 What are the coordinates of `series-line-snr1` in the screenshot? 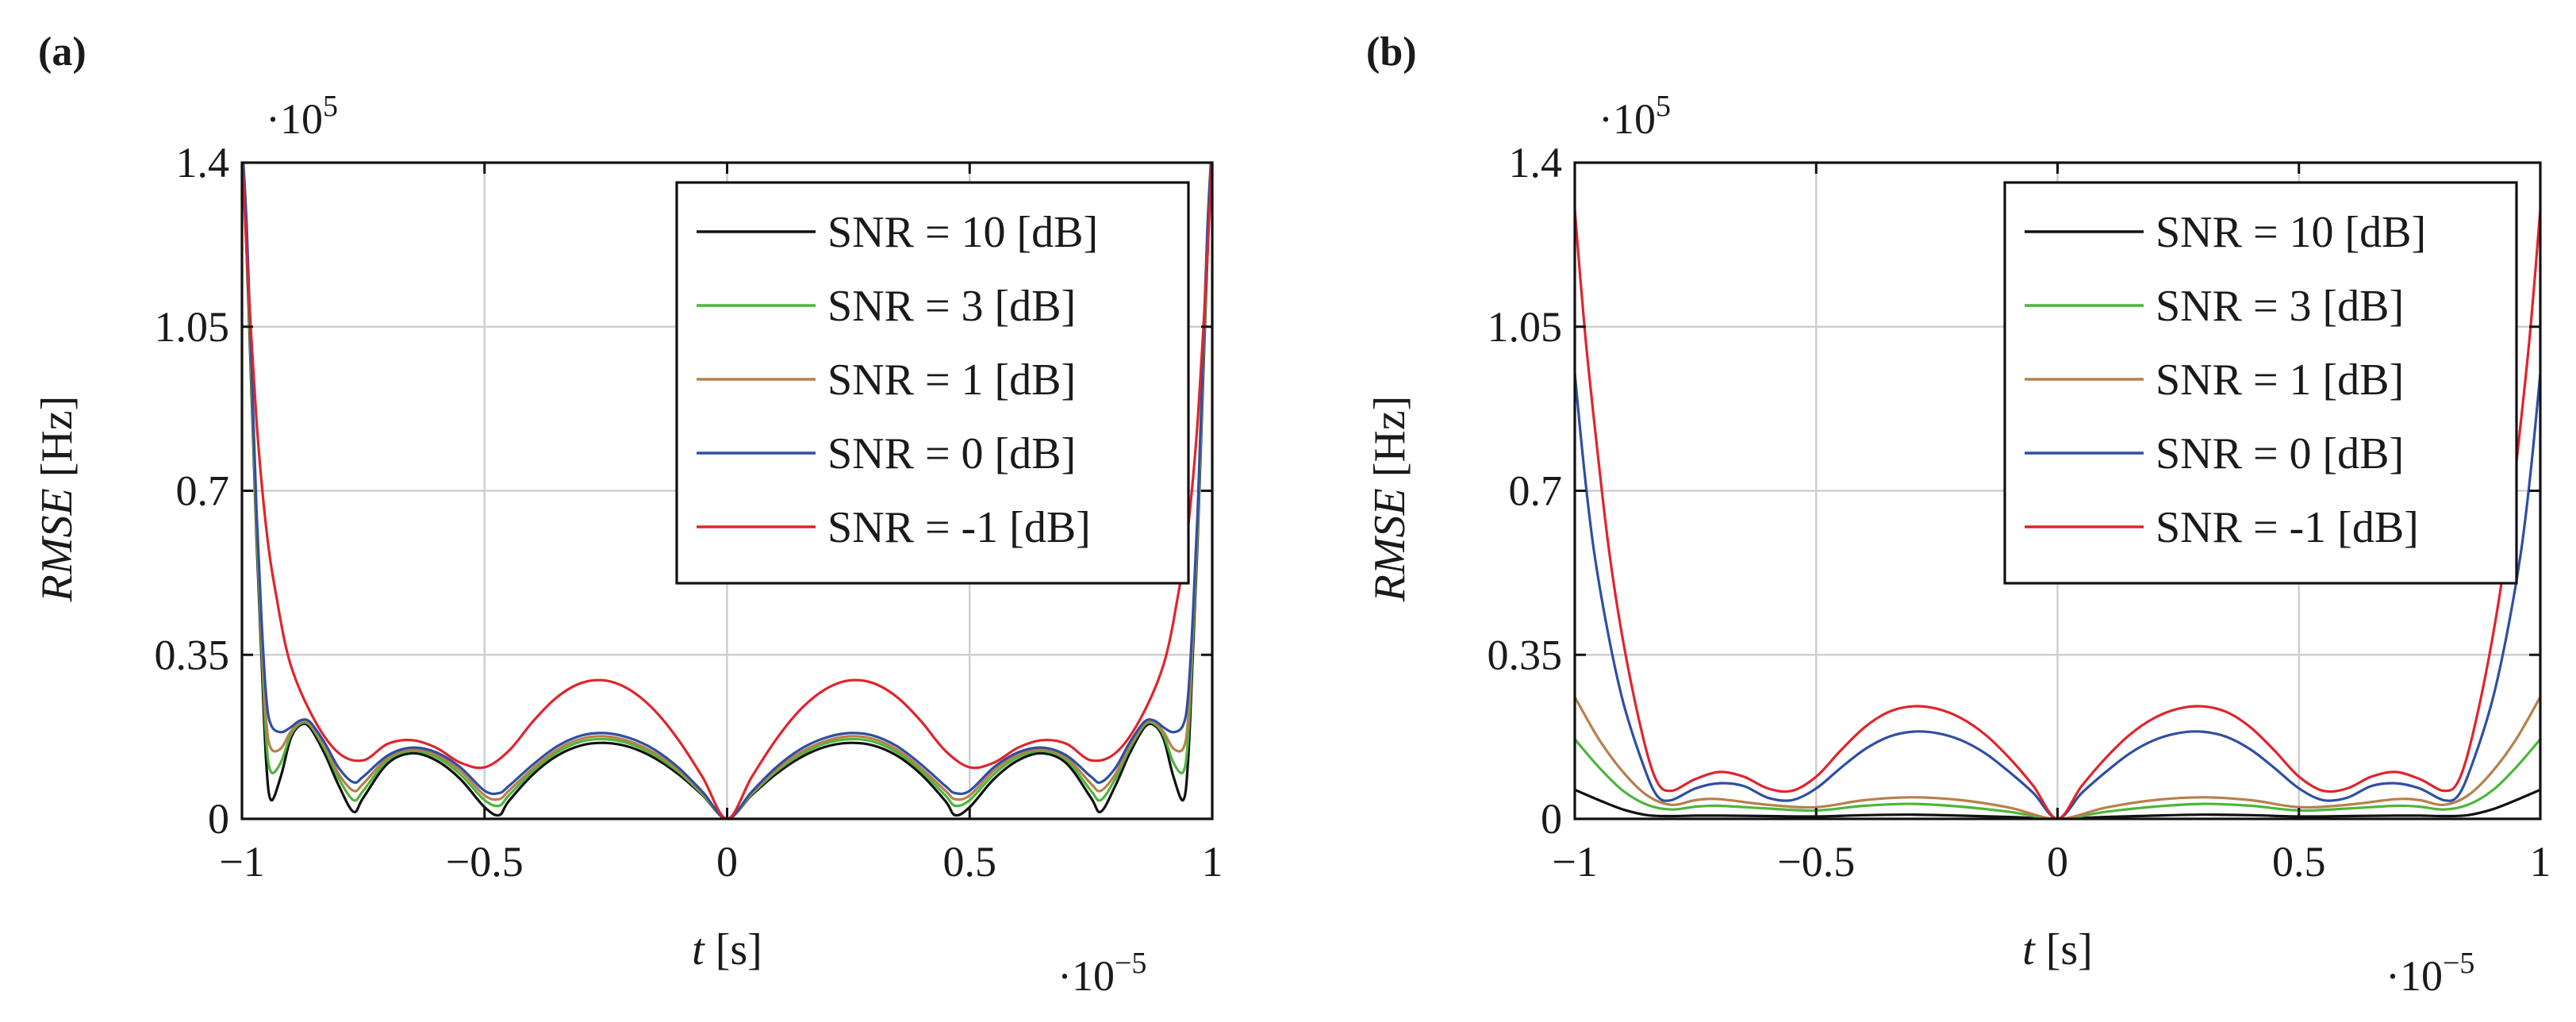 It's located at (2057, 757).